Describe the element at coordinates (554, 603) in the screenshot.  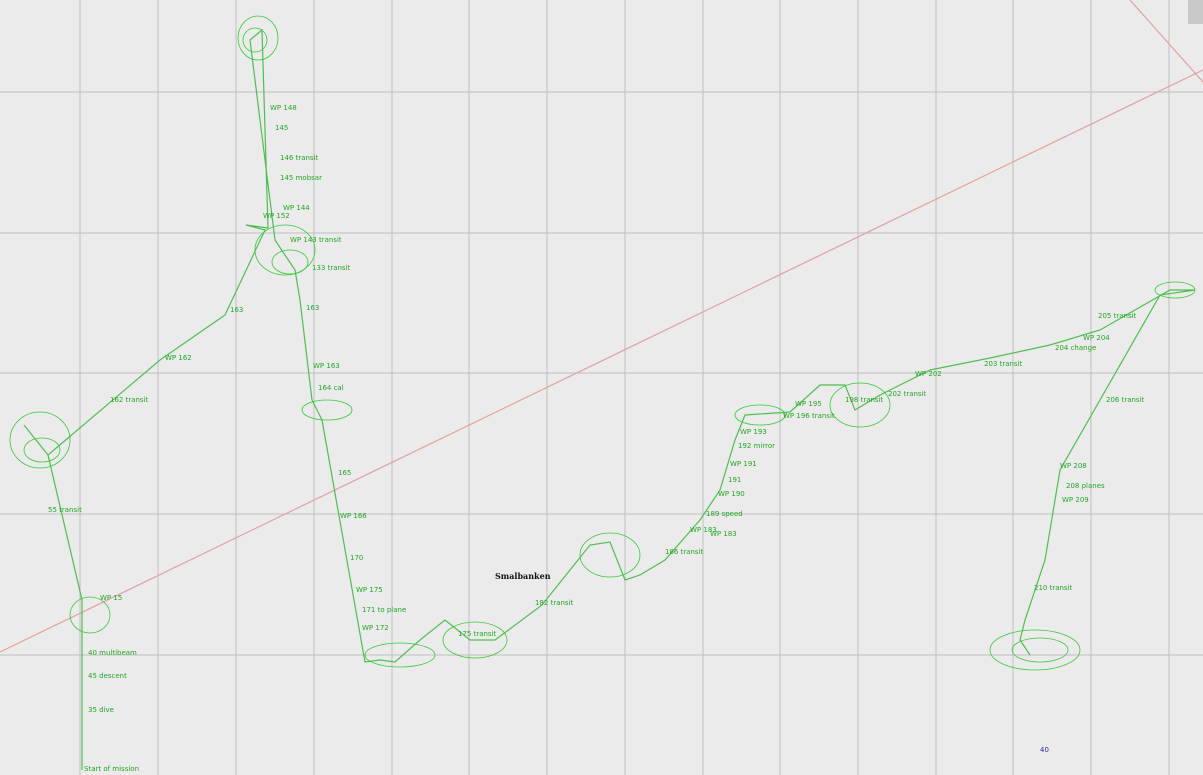
I see `waypoint-label: 182 transit` at that location.